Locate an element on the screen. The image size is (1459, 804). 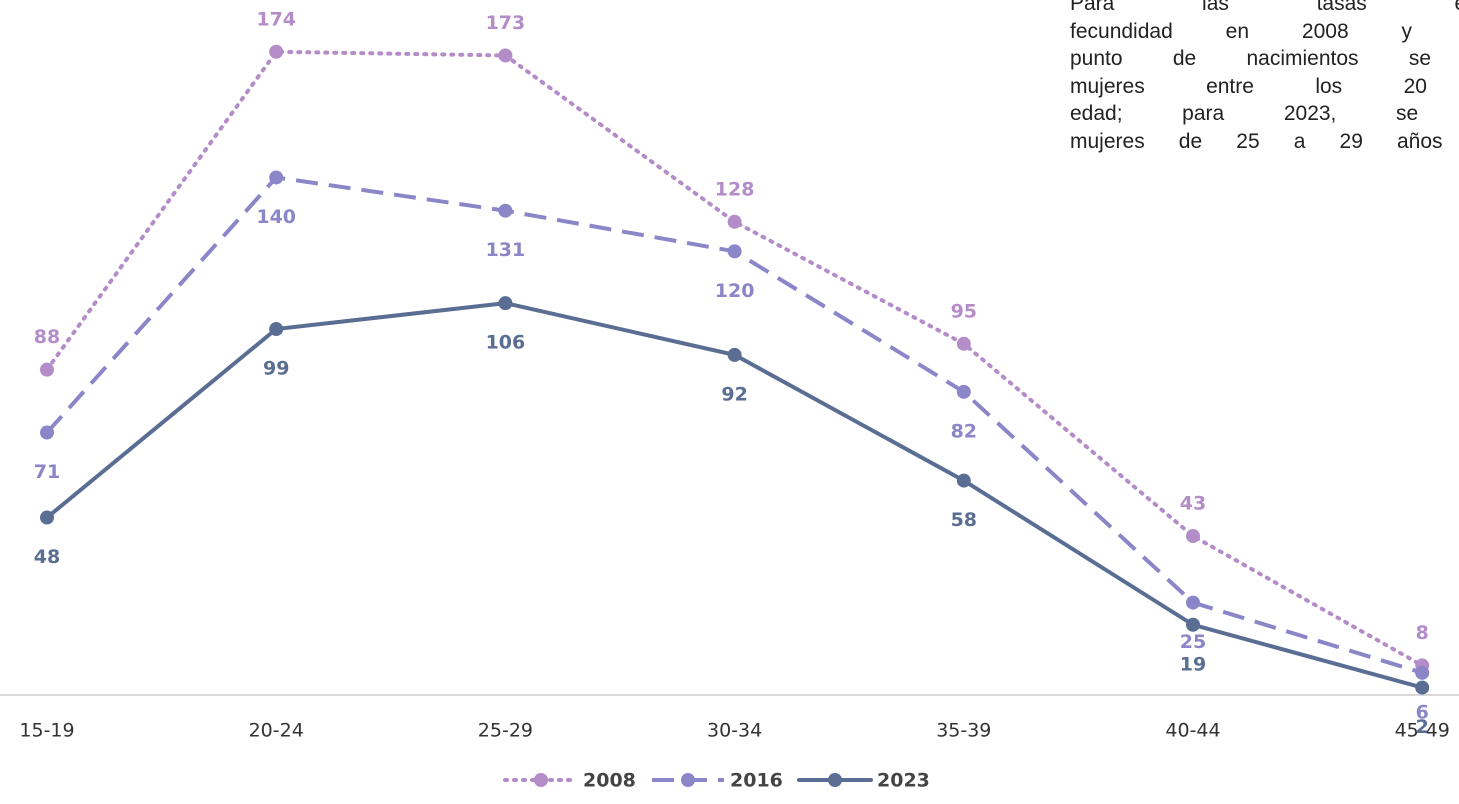
x-tick-label: 30-34 is located at coordinates (734, 731).